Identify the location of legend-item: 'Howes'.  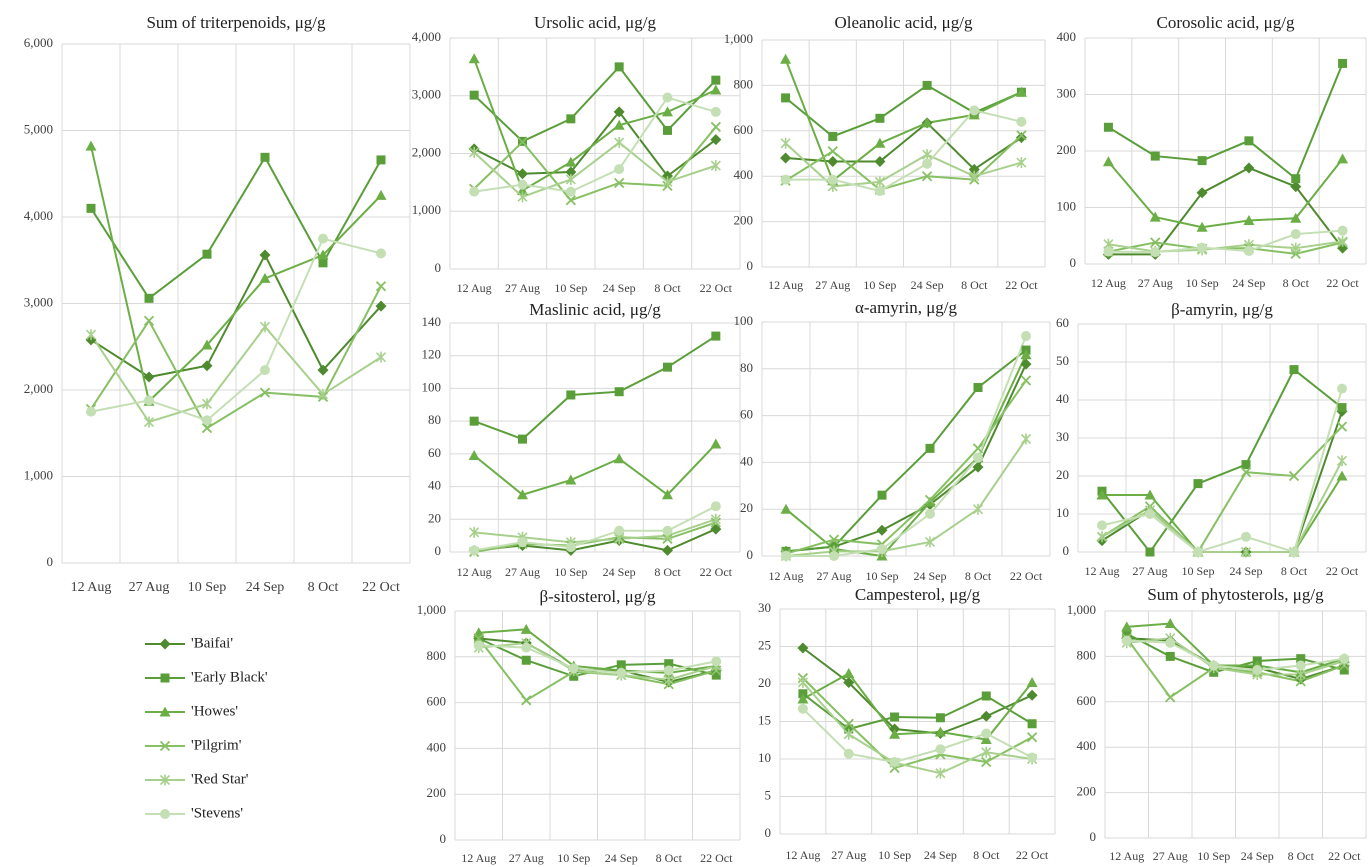
(191, 711).